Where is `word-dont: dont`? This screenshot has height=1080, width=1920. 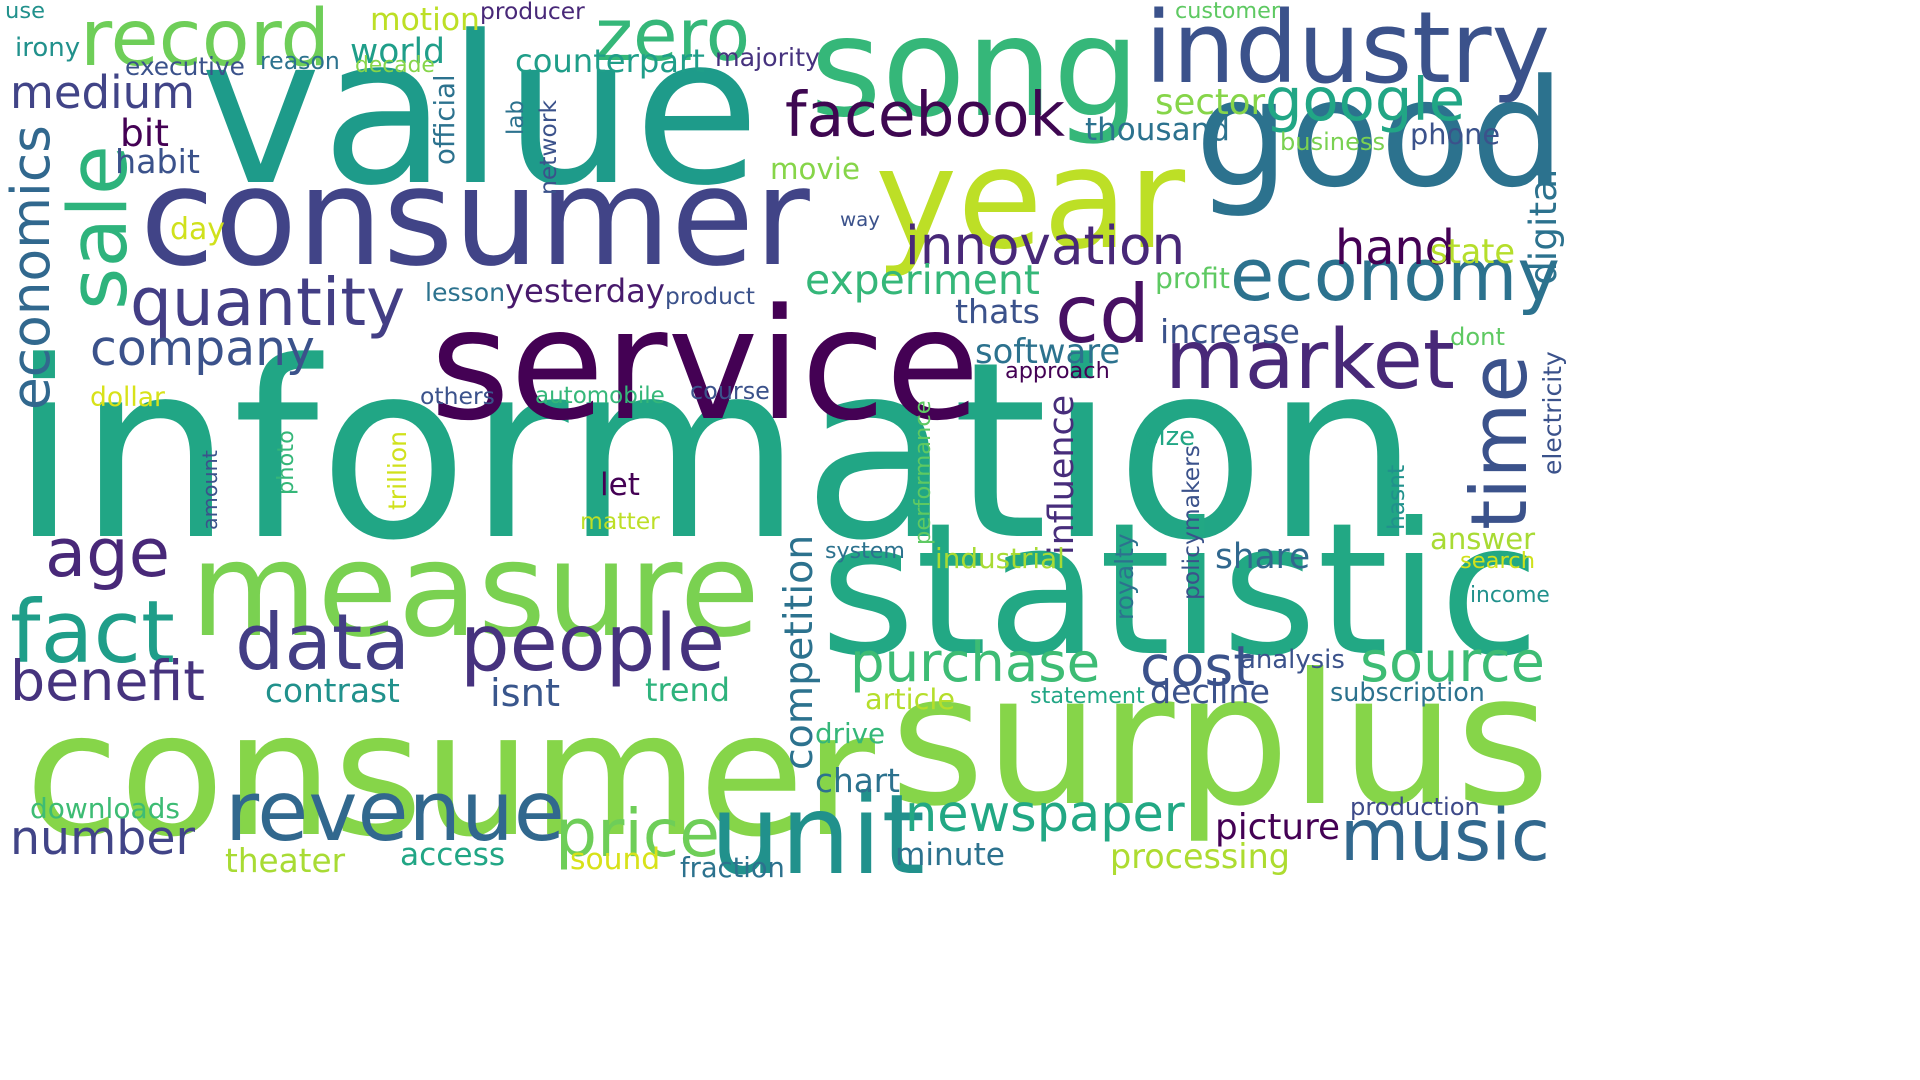
word-dont: dont is located at coordinates (1477, 337).